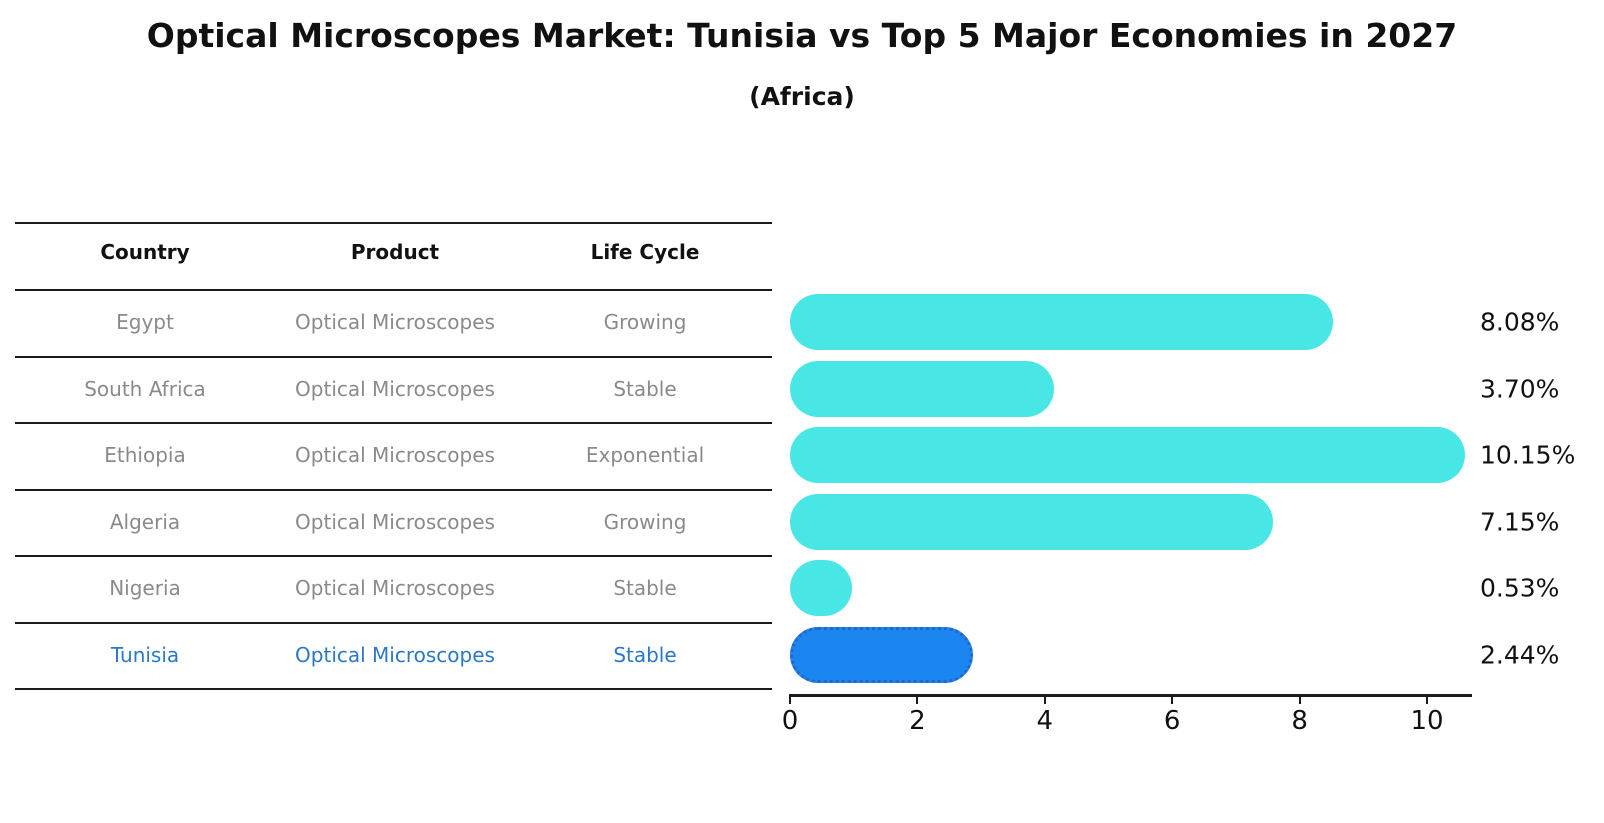 Image resolution: width=1604 pixels, height=823 pixels. Describe the element at coordinates (1299, 721) in the screenshot. I see `x-axis-tick-label: 8` at that location.